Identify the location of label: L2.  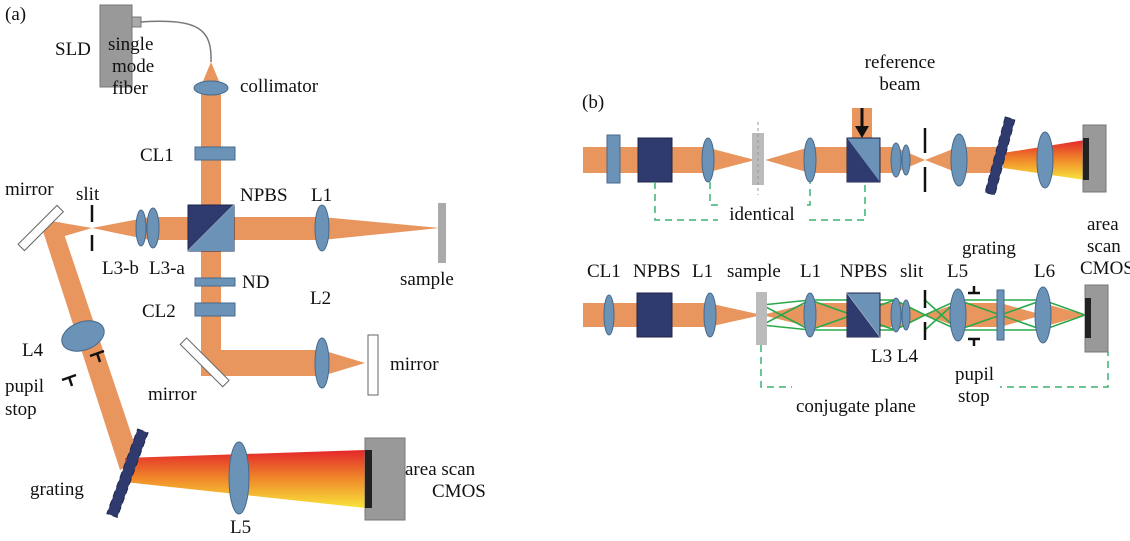
(320, 298).